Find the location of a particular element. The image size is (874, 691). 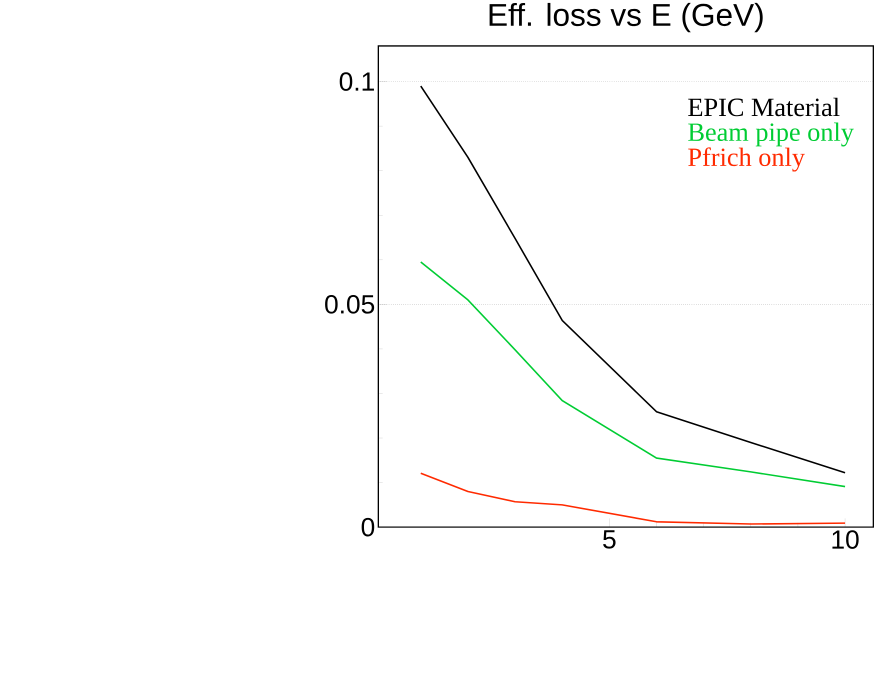

x-tick-label: 5 is located at coordinates (609, 539).